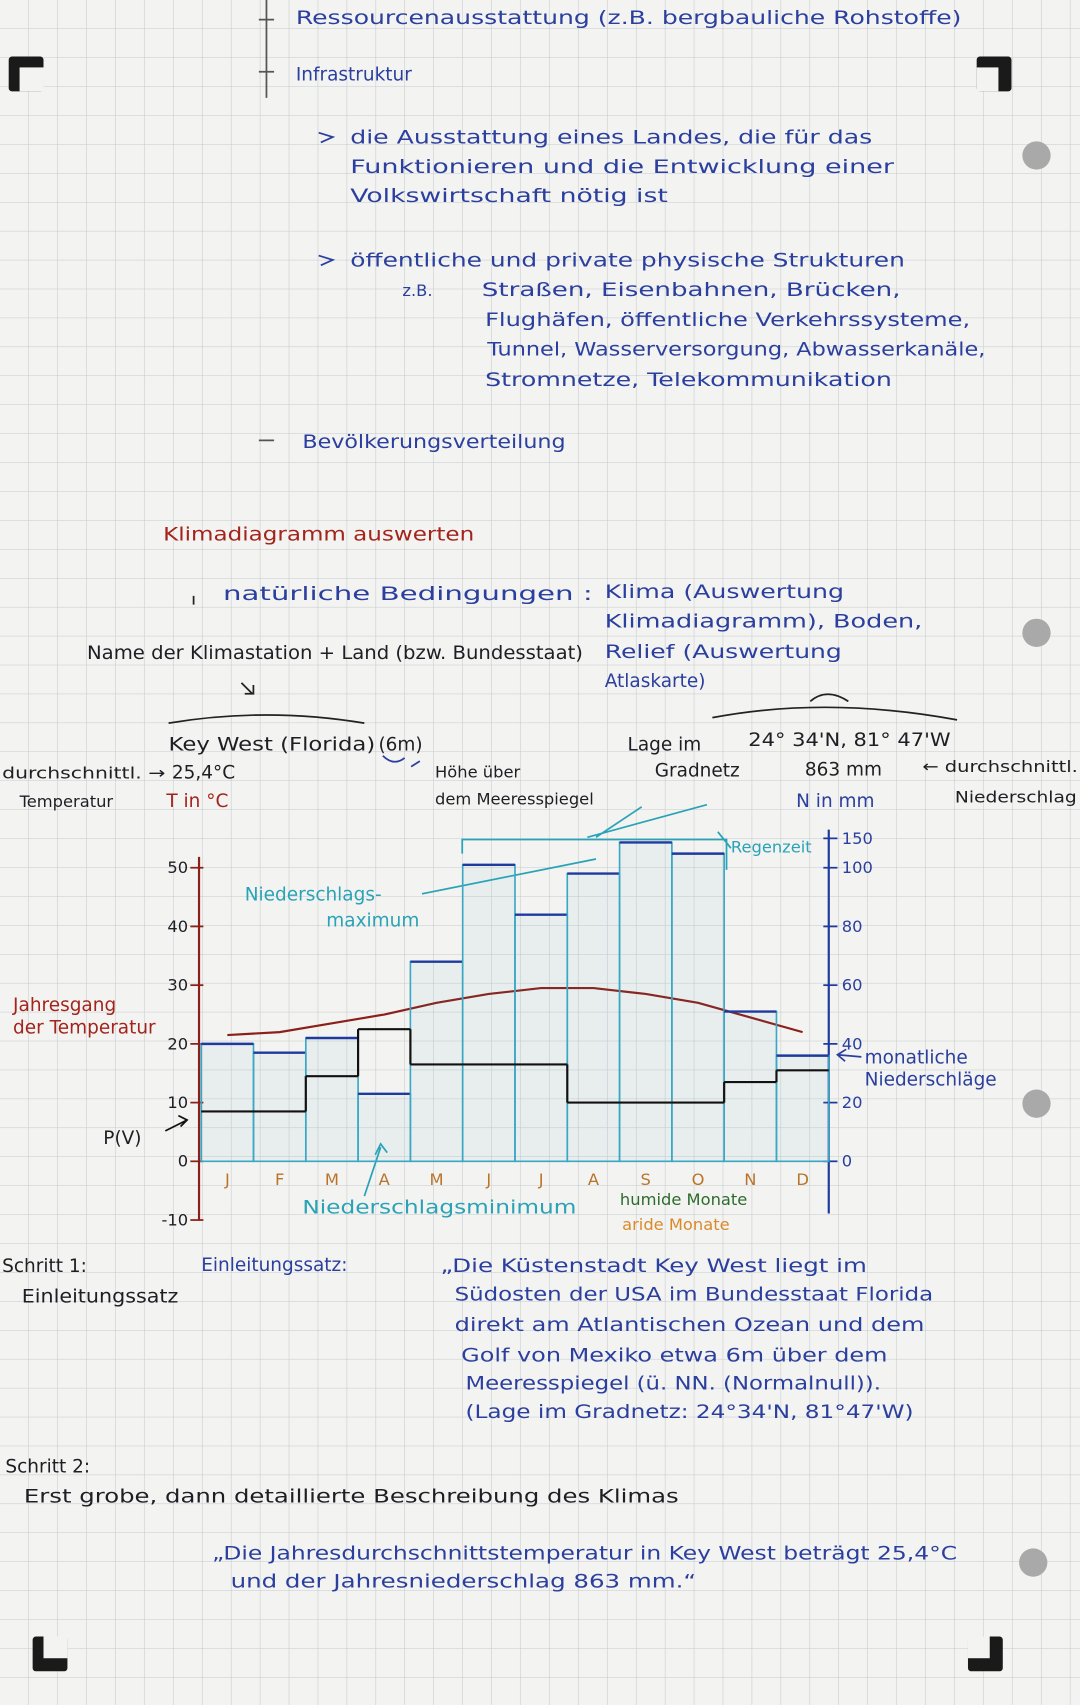 The height and width of the screenshot is (1705, 1080). I want to click on y2-axis-label: N in mm, so click(835, 801).